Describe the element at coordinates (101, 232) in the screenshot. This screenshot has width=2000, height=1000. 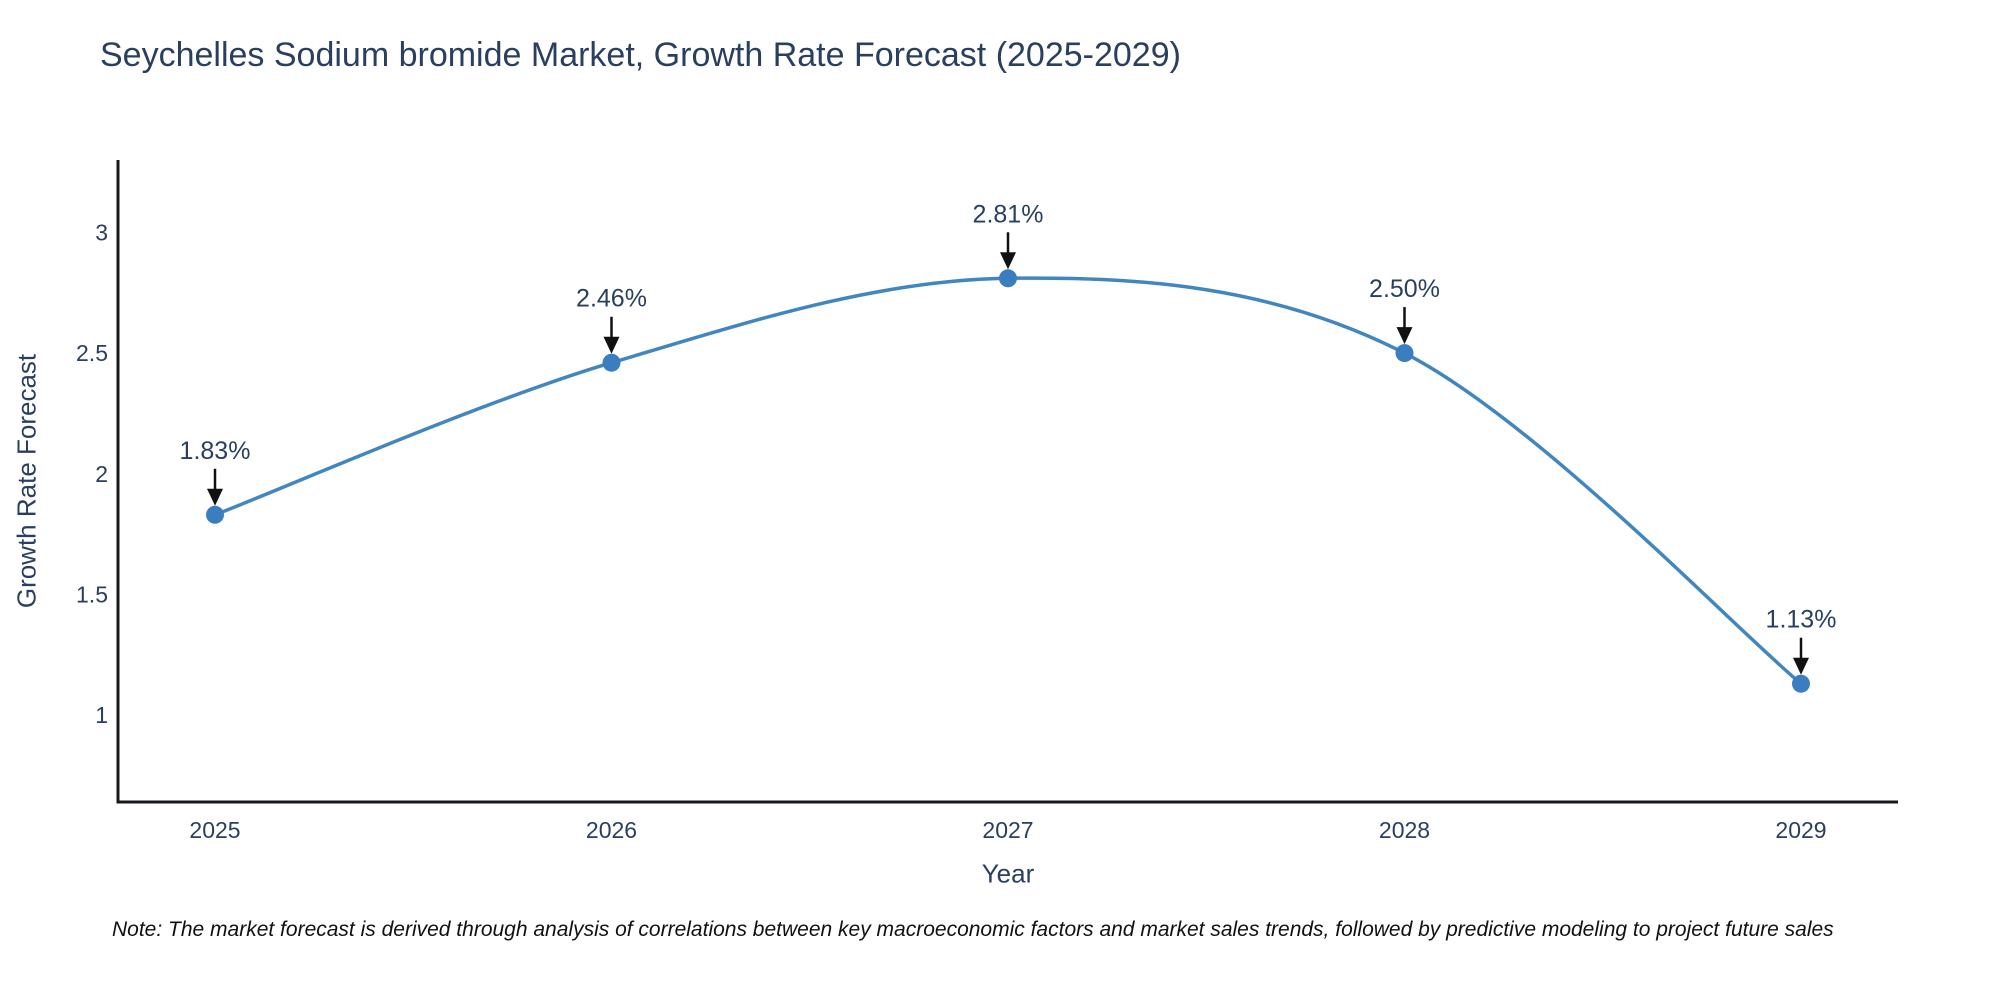
I see `y-tick-label: 3` at that location.